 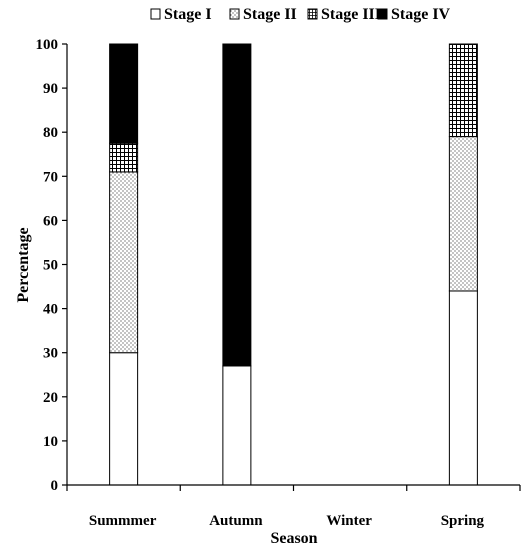 What do you see at coordinates (55, 486) in the screenshot?
I see `y-tick-label: 0` at bounding box center [55, 486].